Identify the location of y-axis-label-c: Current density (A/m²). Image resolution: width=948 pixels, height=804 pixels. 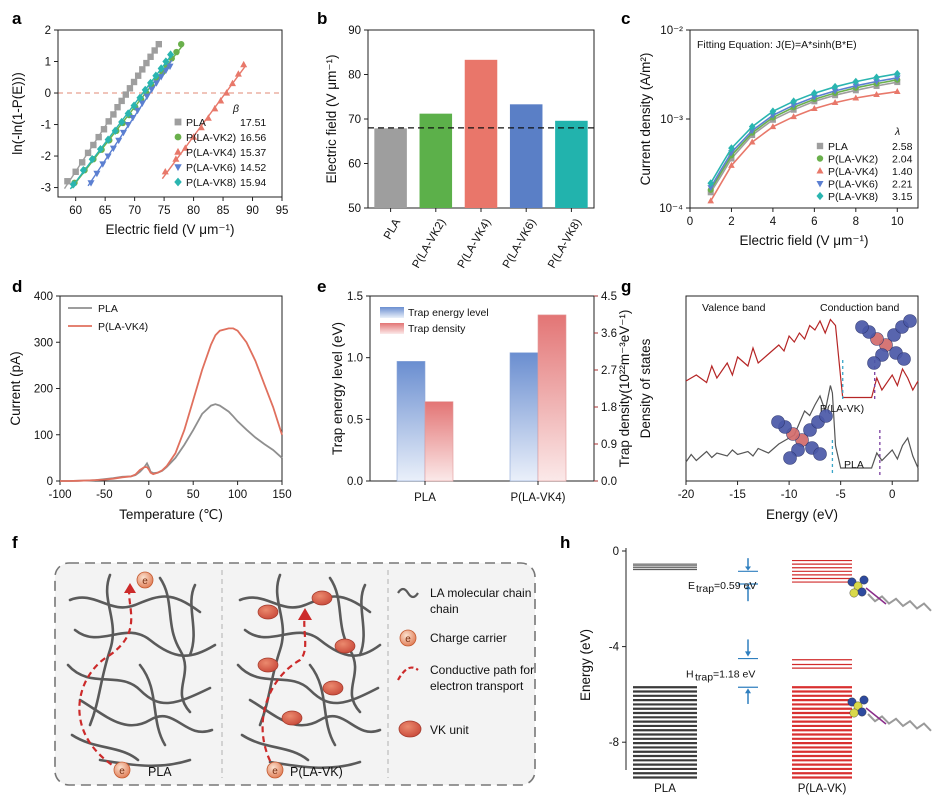
(645, 119).